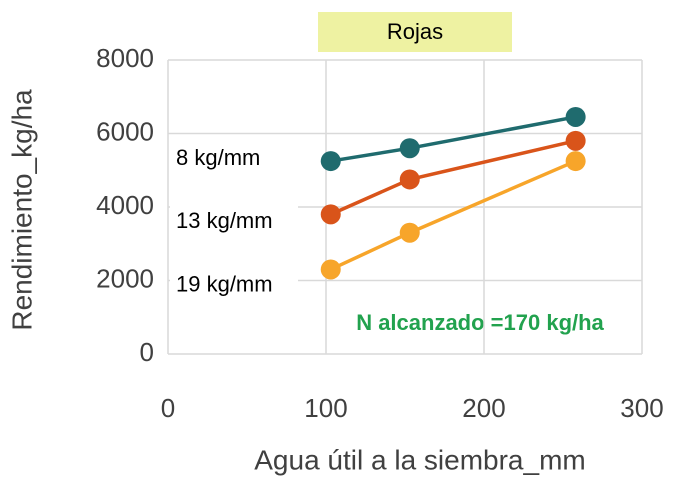  I want to click on title-box, so click(415, 32).